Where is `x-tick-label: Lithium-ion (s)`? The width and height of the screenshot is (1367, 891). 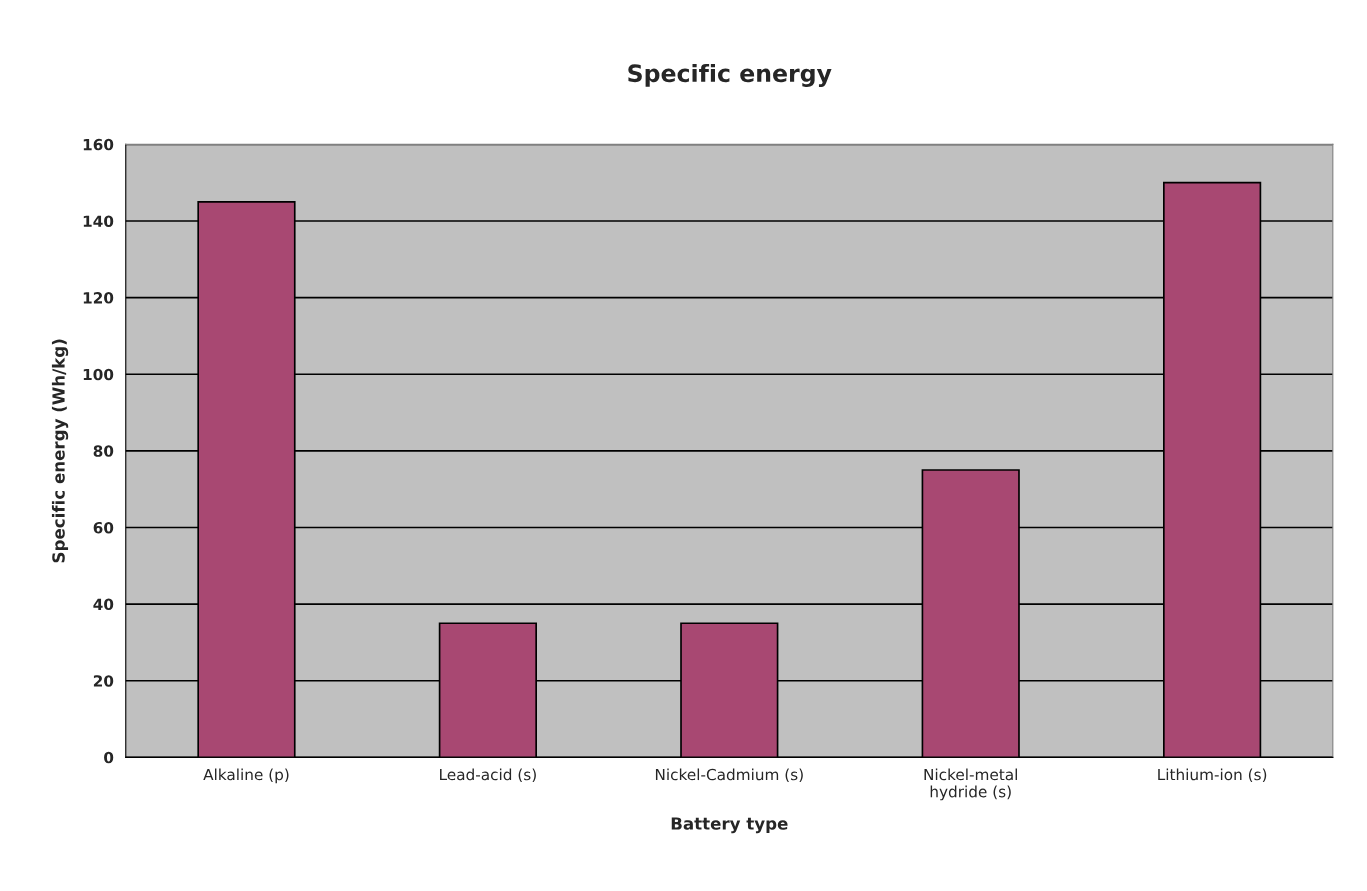 x-tick-label: Lithium-ion (s) is located at coordinates (1212, 775).